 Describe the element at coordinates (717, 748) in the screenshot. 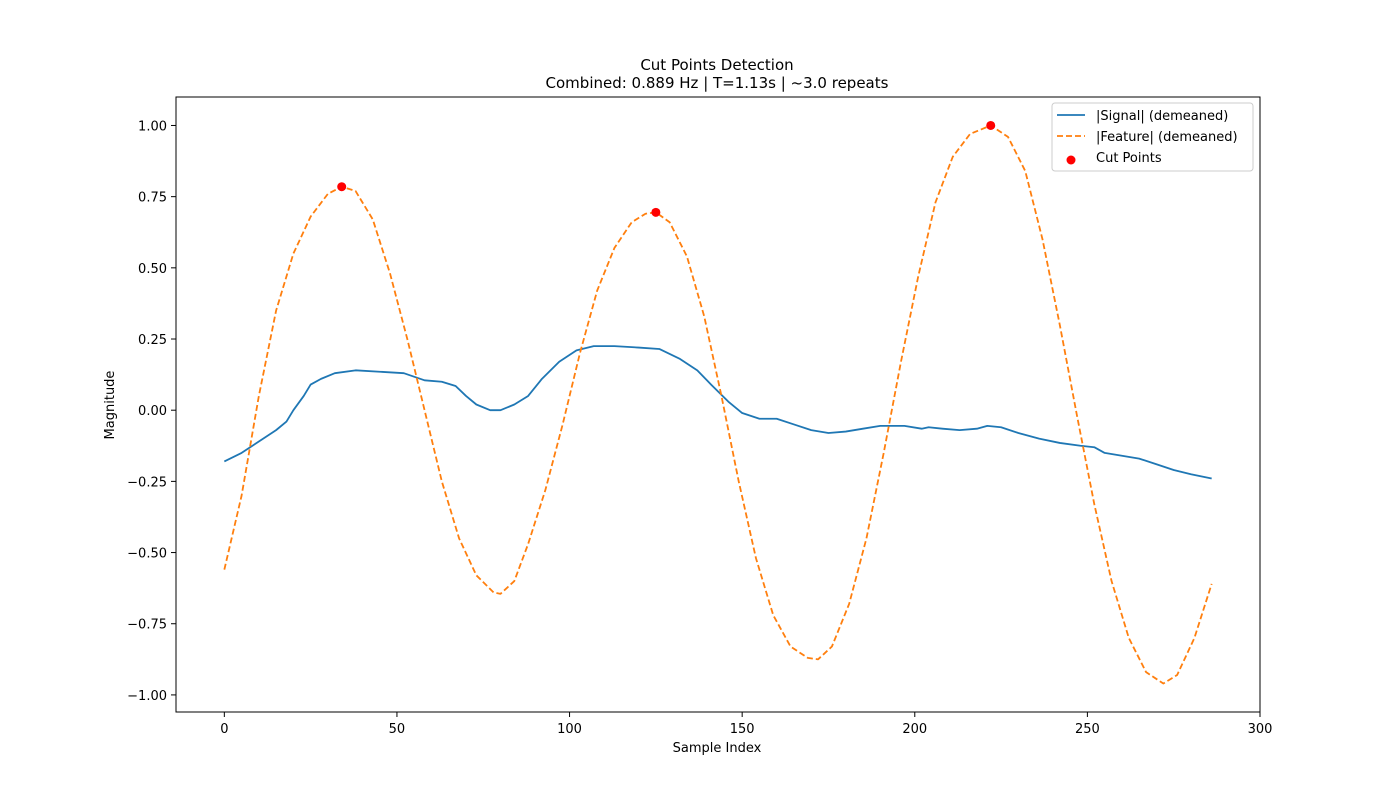

I see `x-axis-label: Sample Index` at that location.